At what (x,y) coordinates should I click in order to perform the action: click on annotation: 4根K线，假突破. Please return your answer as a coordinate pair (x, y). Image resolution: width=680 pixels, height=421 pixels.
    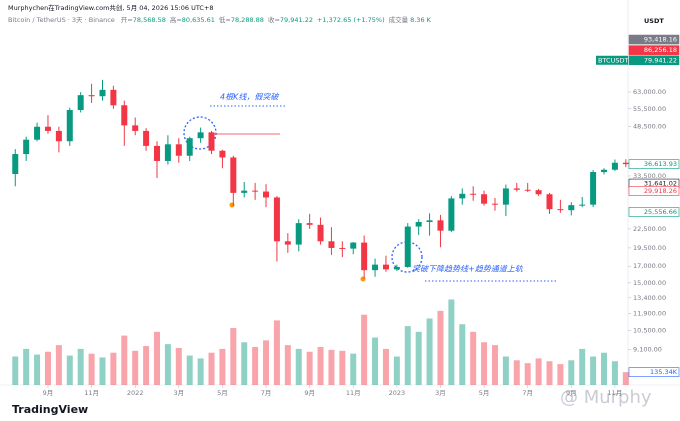
    Looking at the image, I should click on (249, 97).